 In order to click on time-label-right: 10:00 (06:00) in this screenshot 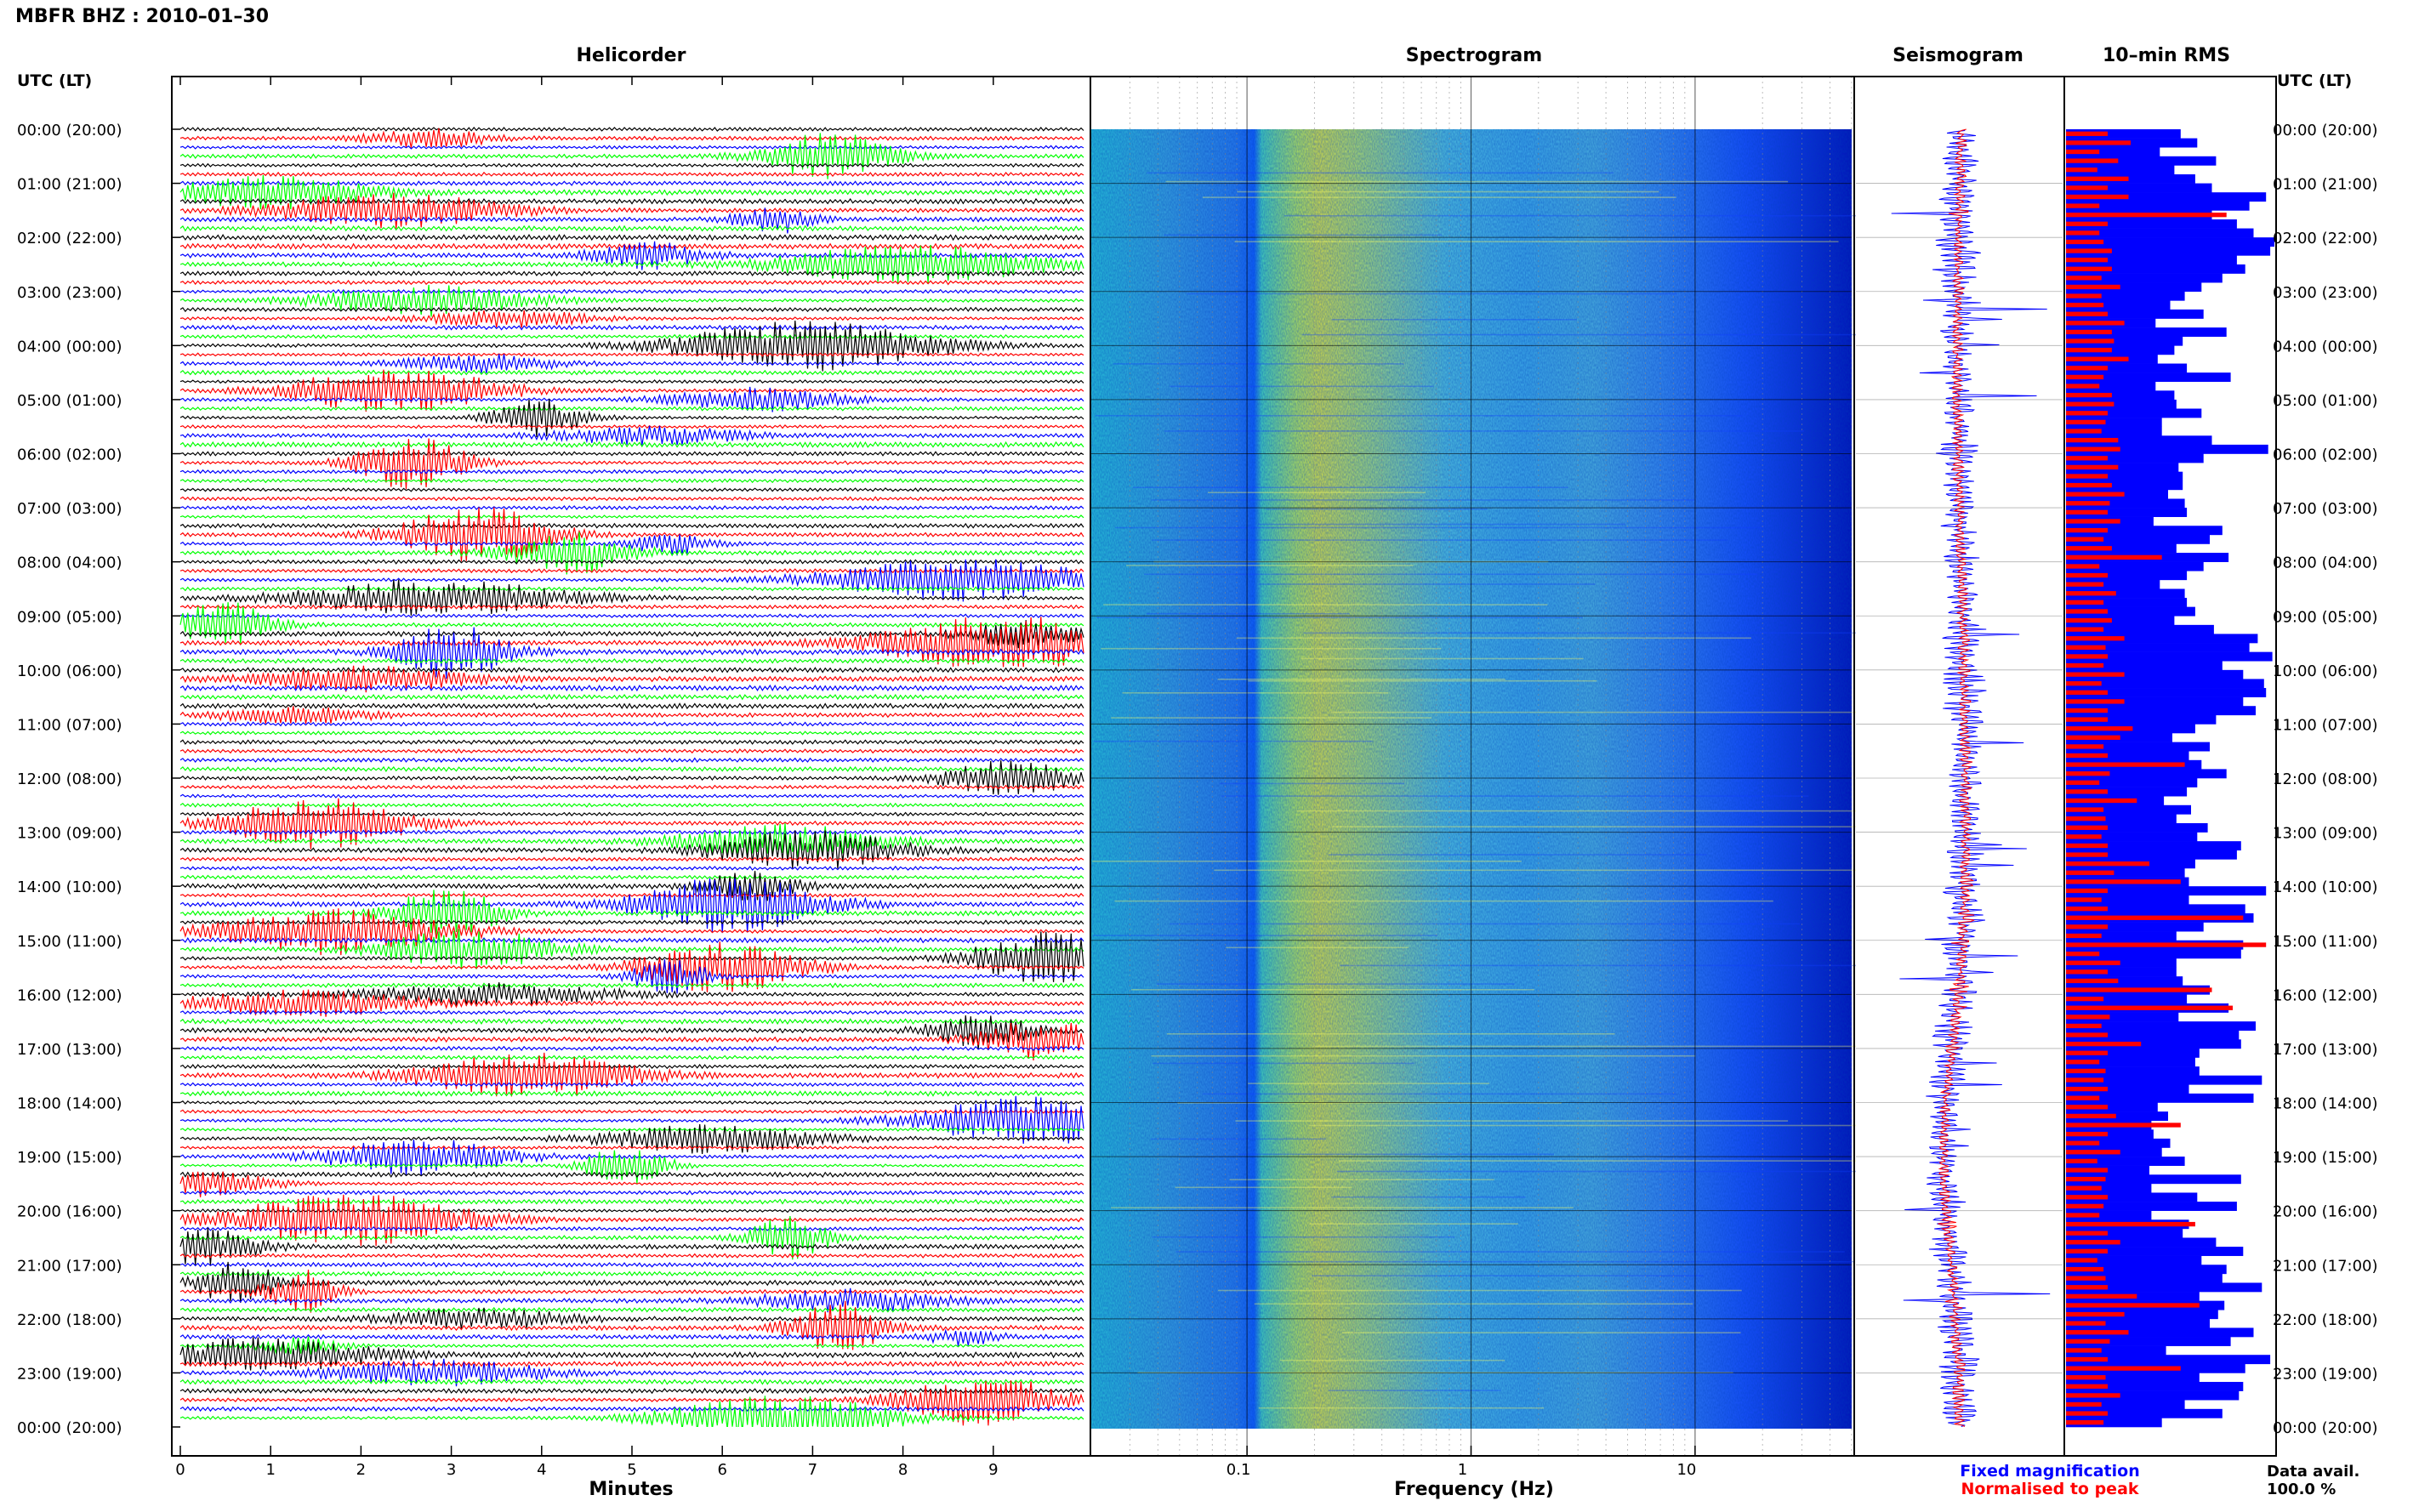, I will do `click(2325, 671)`.